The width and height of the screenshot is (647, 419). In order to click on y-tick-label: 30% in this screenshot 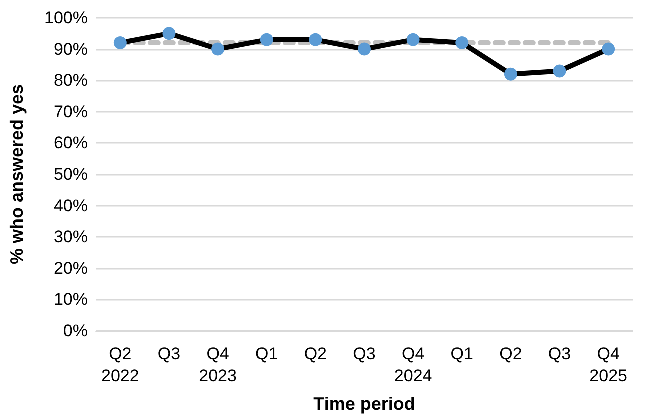, I will do `click(71, 237)`.